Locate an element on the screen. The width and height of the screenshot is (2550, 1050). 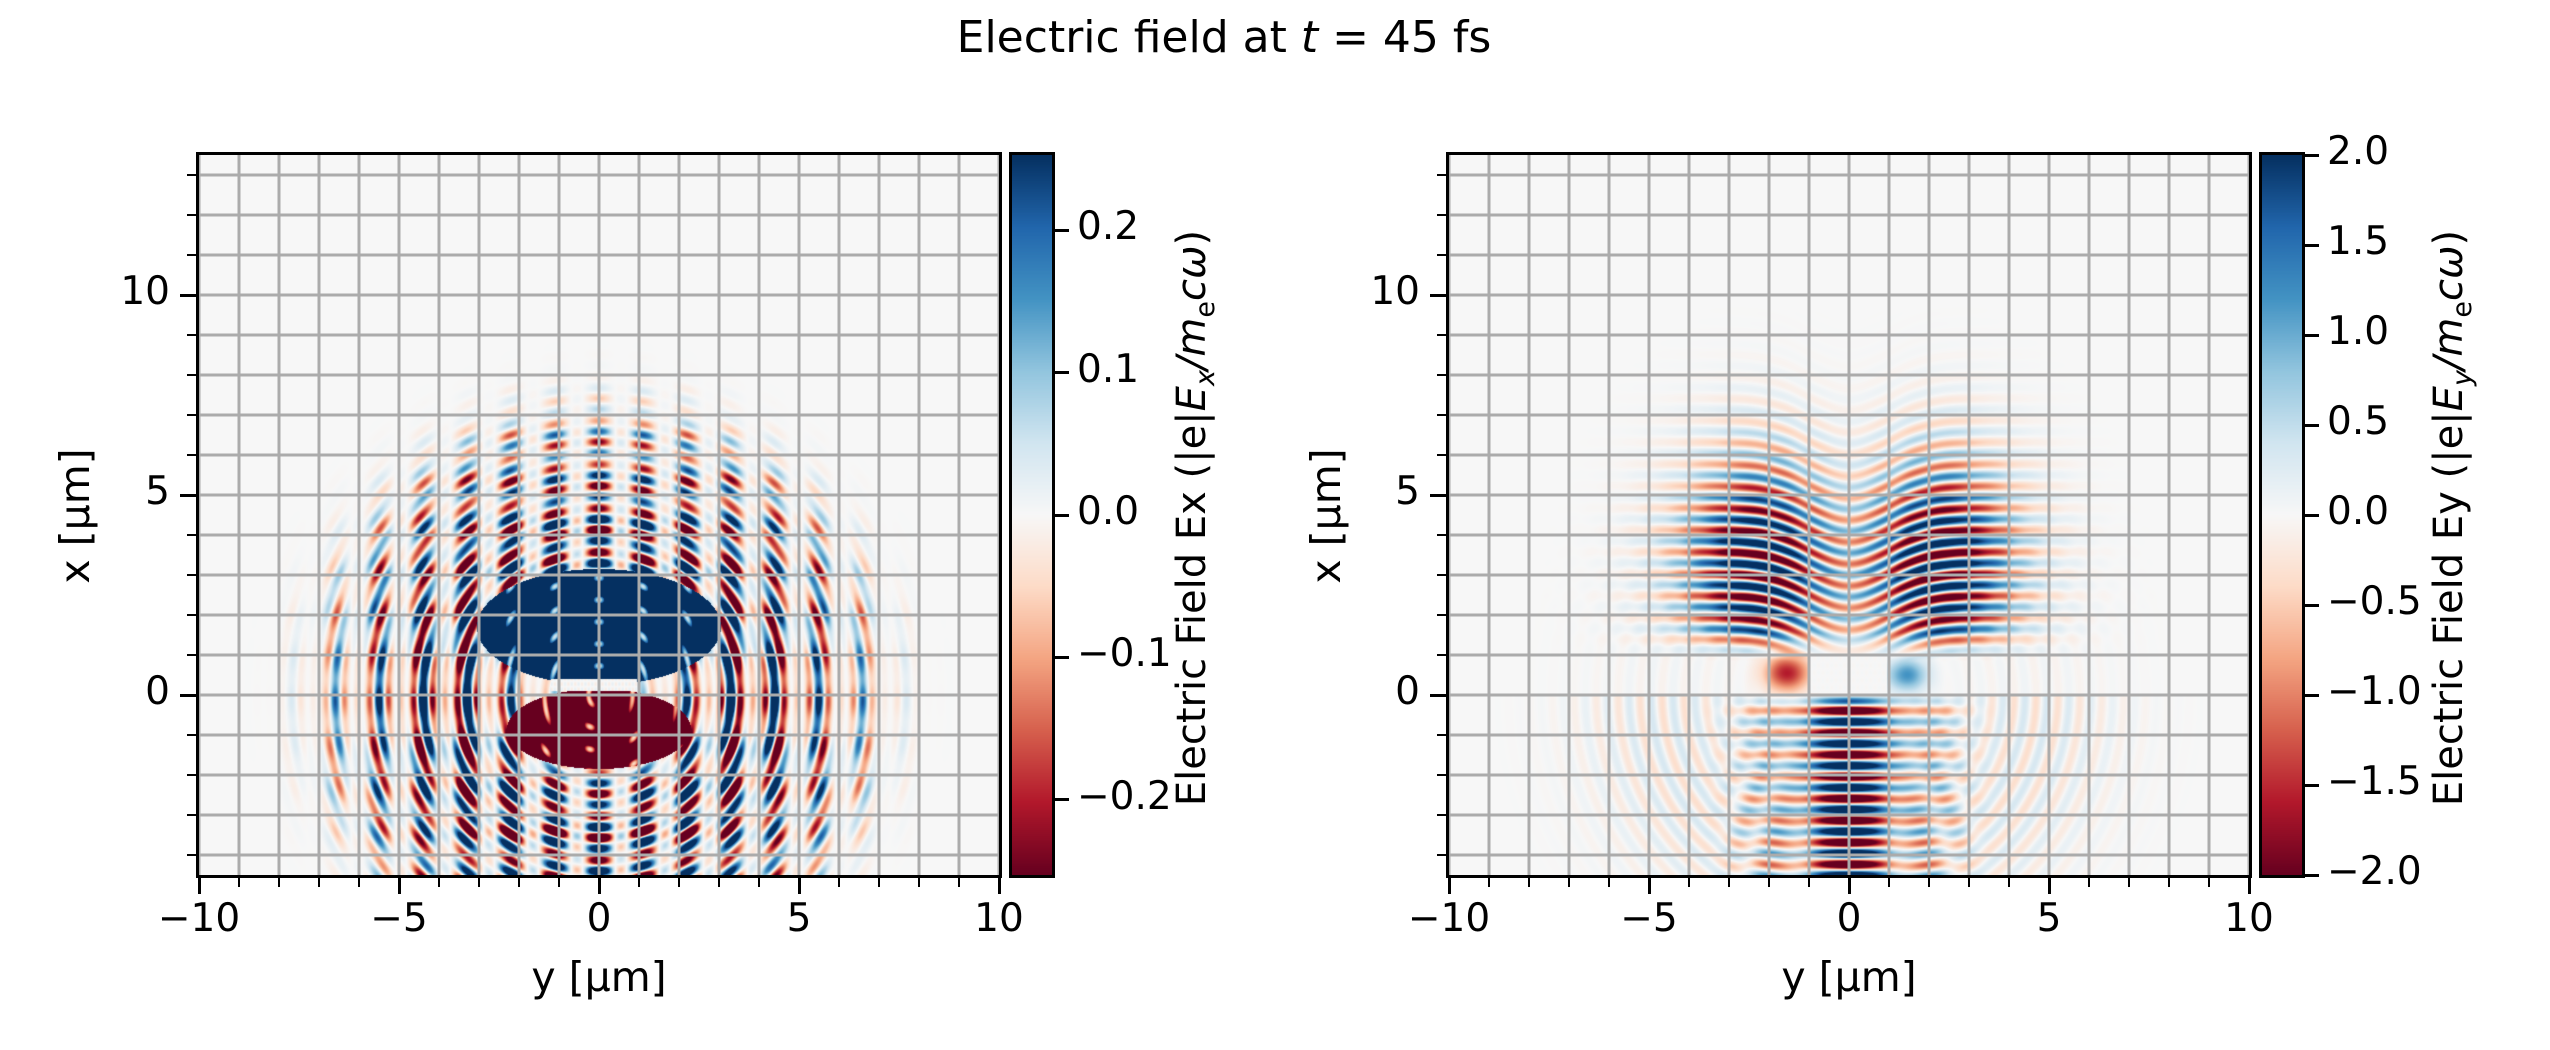
ey-y-tick-label: 0 is located at coordinates (1407, 691).